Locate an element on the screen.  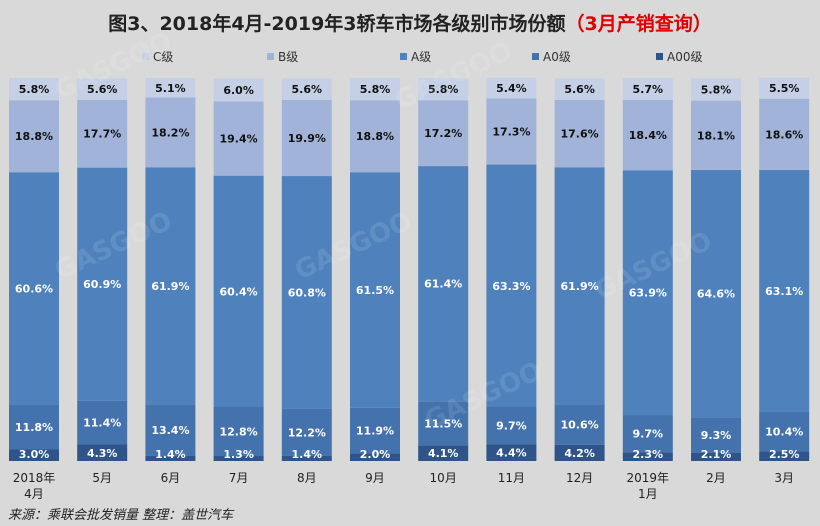
chart-title: 图3、2018年4月-2019年3轿车市场各级别市场份额（3月产销查询） is located at coordinates (410, 23).